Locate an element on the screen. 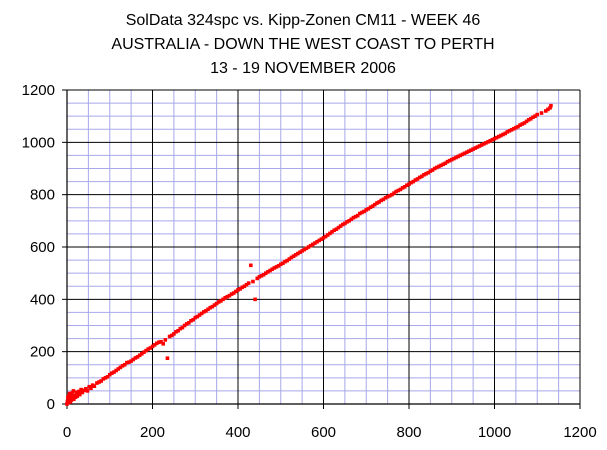 This screenshot has width=607, height=450. chart-title-line-2: AUSTRALIA - DOWN THE WEST COAST TO PERTH is located at coordinates (302, 44).